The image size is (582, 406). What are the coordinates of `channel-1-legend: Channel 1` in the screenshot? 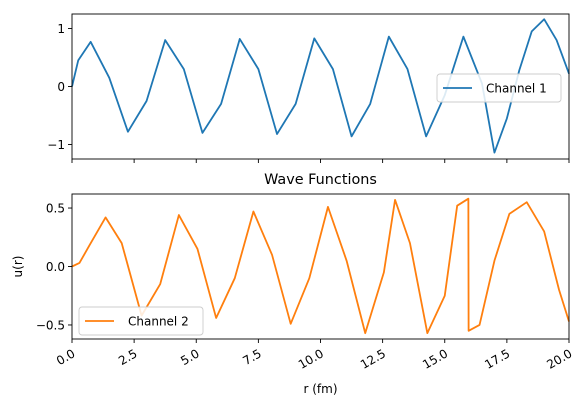 It's located at (499, 88).